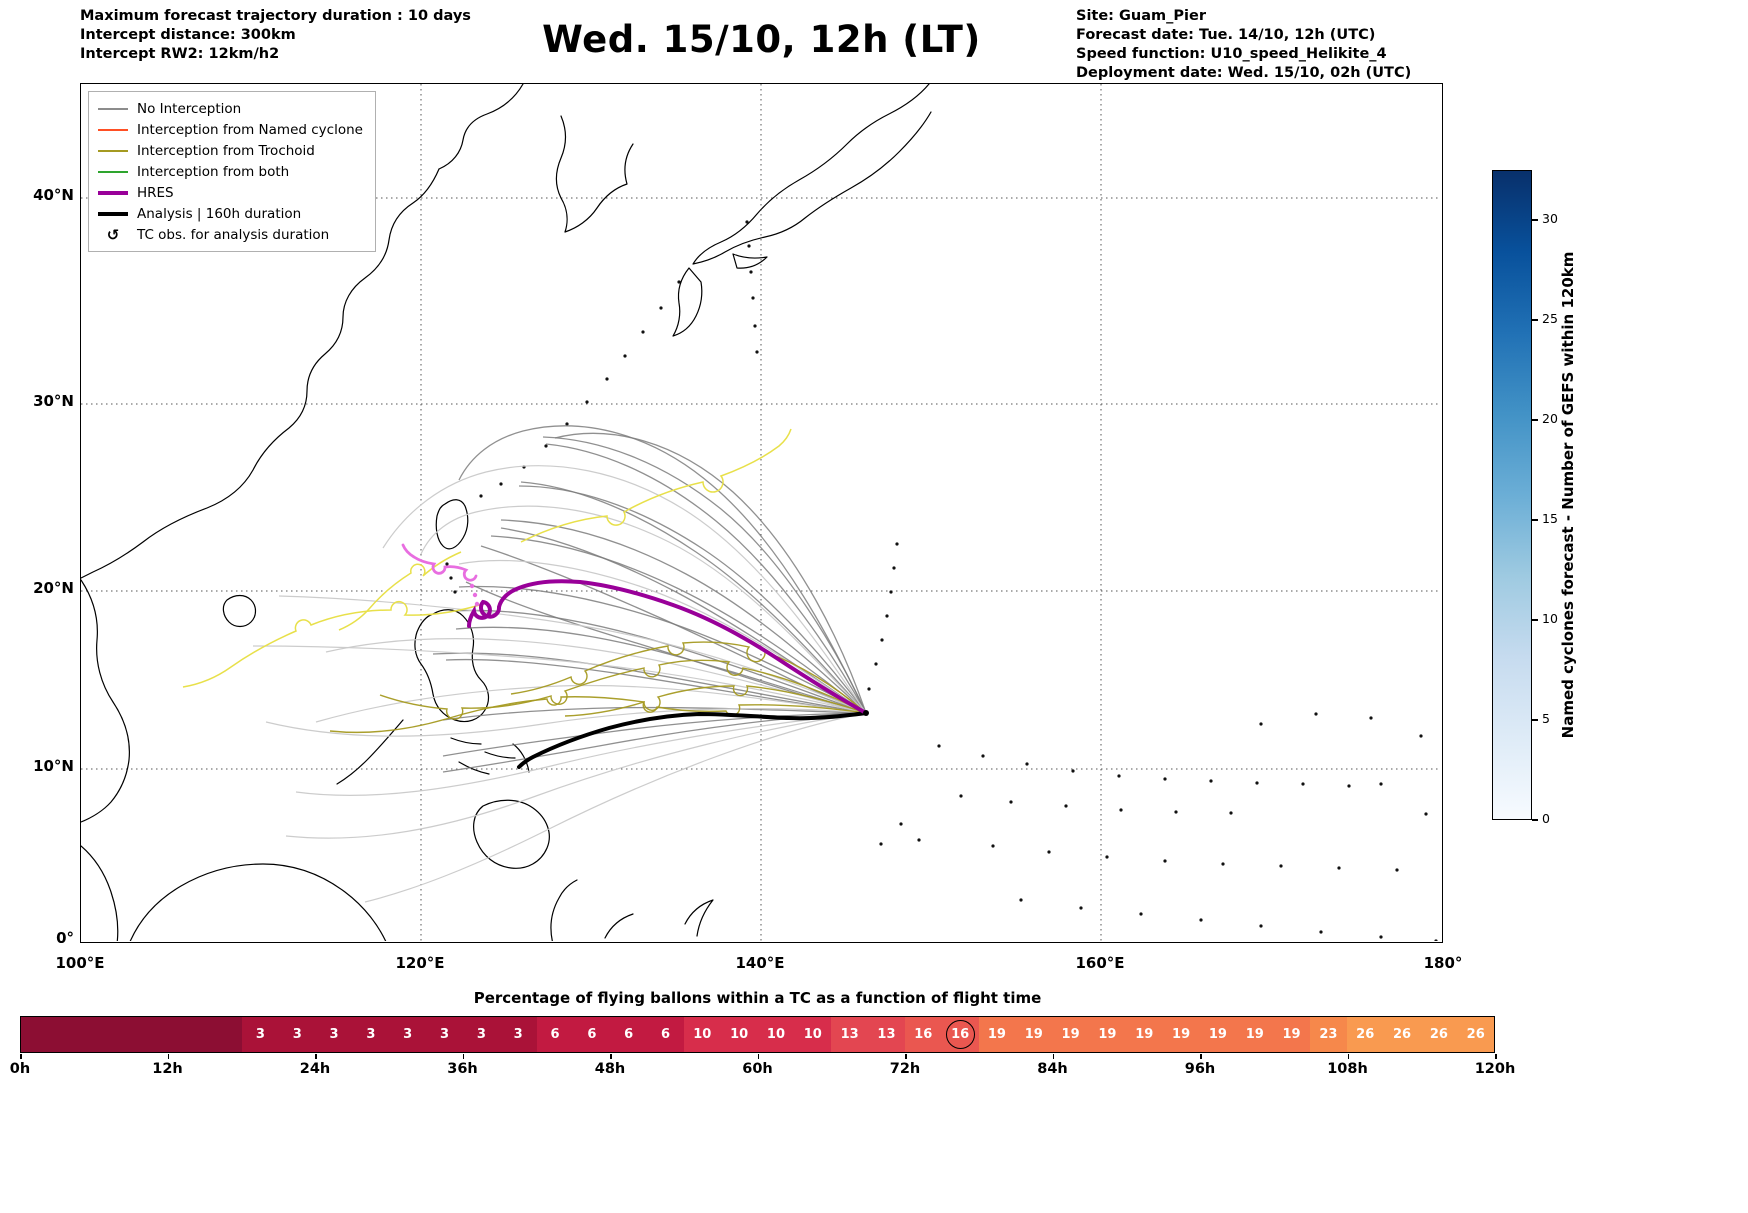 Image resolution: width=1748 pixels, height=1213 pixels. What do you see at coordinates (1141, 16) in the screenshot?
I see `meta-site: Site: Guam_Pier` at bounding box center [1141, 16].